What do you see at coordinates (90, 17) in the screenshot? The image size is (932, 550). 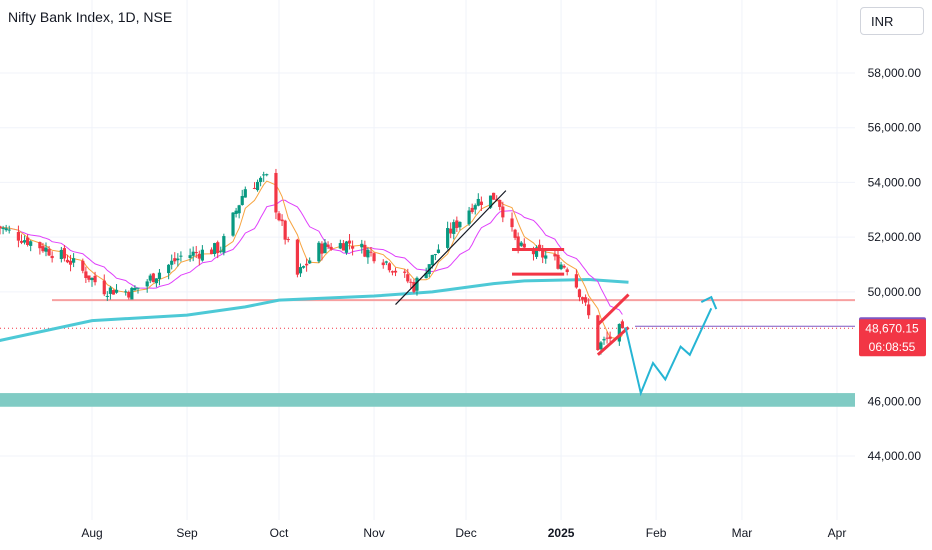 I see `chart-title: Nifty Bank Index, 1D, NSE` at bounding box center [90, 17].